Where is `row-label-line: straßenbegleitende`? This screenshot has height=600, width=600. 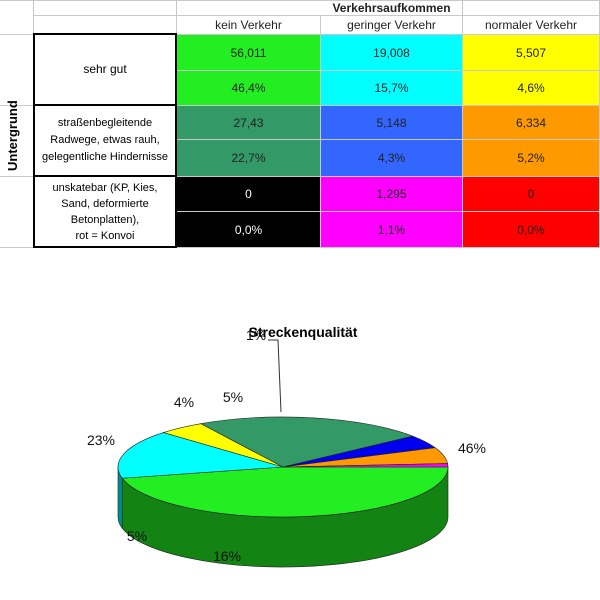
row-label-line: straßenbegleitende is located at coordinates (105, 123).